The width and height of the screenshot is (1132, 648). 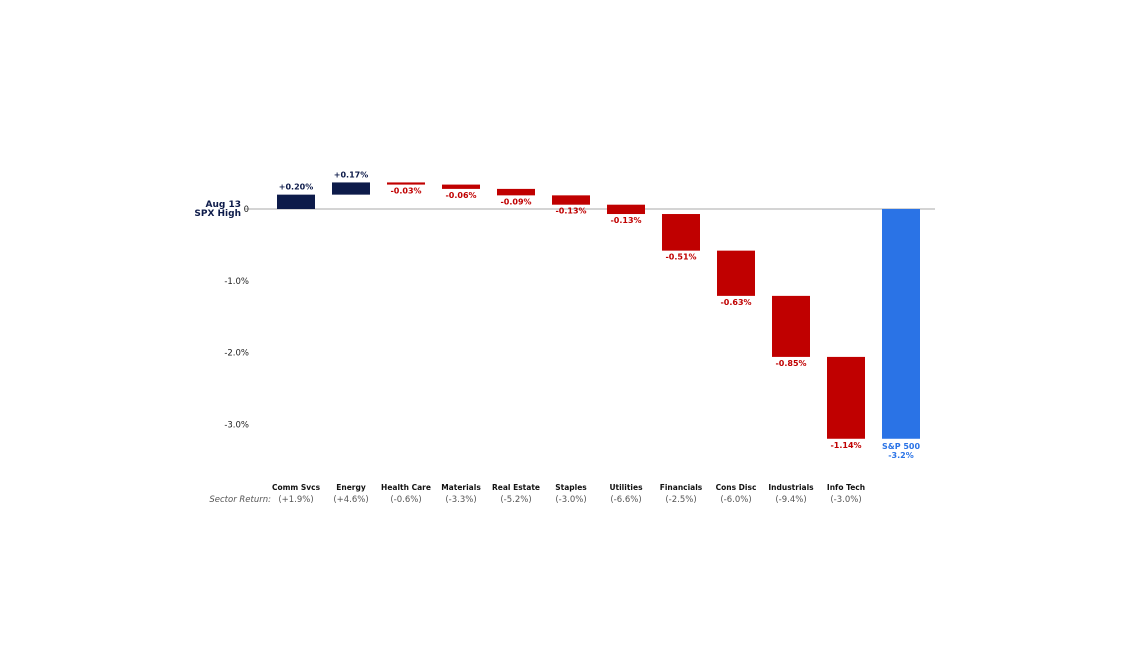 I want to click on category-label: Energy, so click(x=351, y=487).